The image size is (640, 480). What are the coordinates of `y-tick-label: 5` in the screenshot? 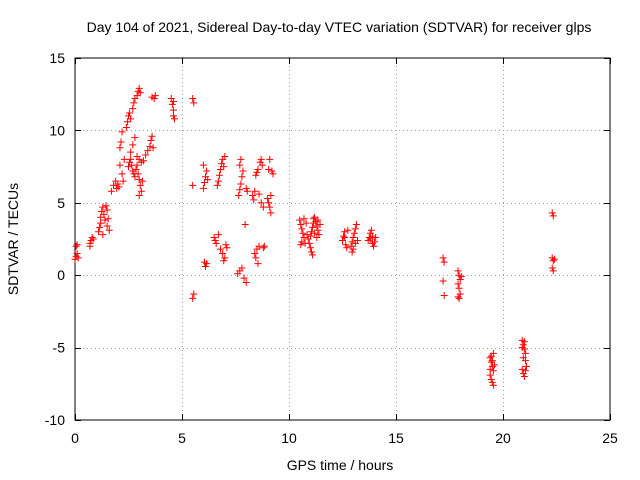 It's located at (61, 203).